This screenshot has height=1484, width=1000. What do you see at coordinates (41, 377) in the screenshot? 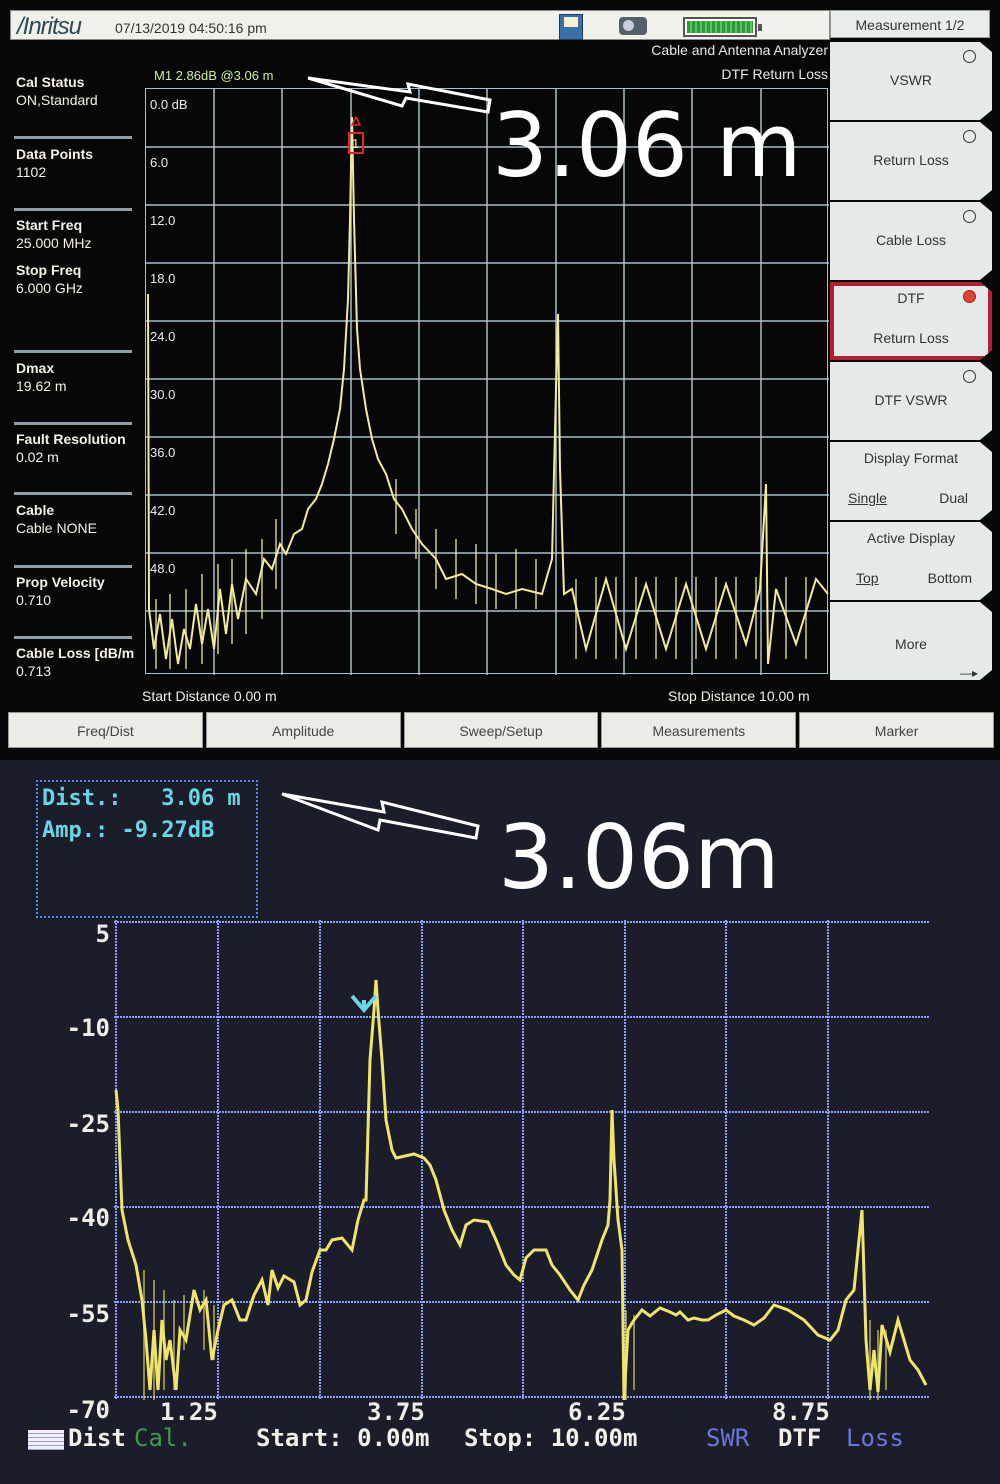
I see `dmax: Dmax 19.62 m` at bounding box center [41, 377].